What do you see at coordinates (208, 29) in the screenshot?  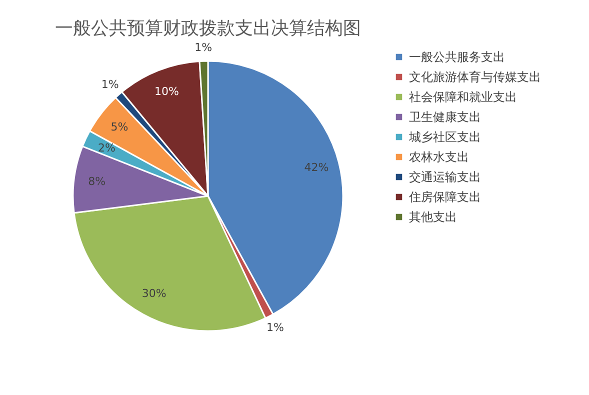 I see `chart-title: 一般公共预算财政拨款支出决算结构图` at bounding box center [208, 29].